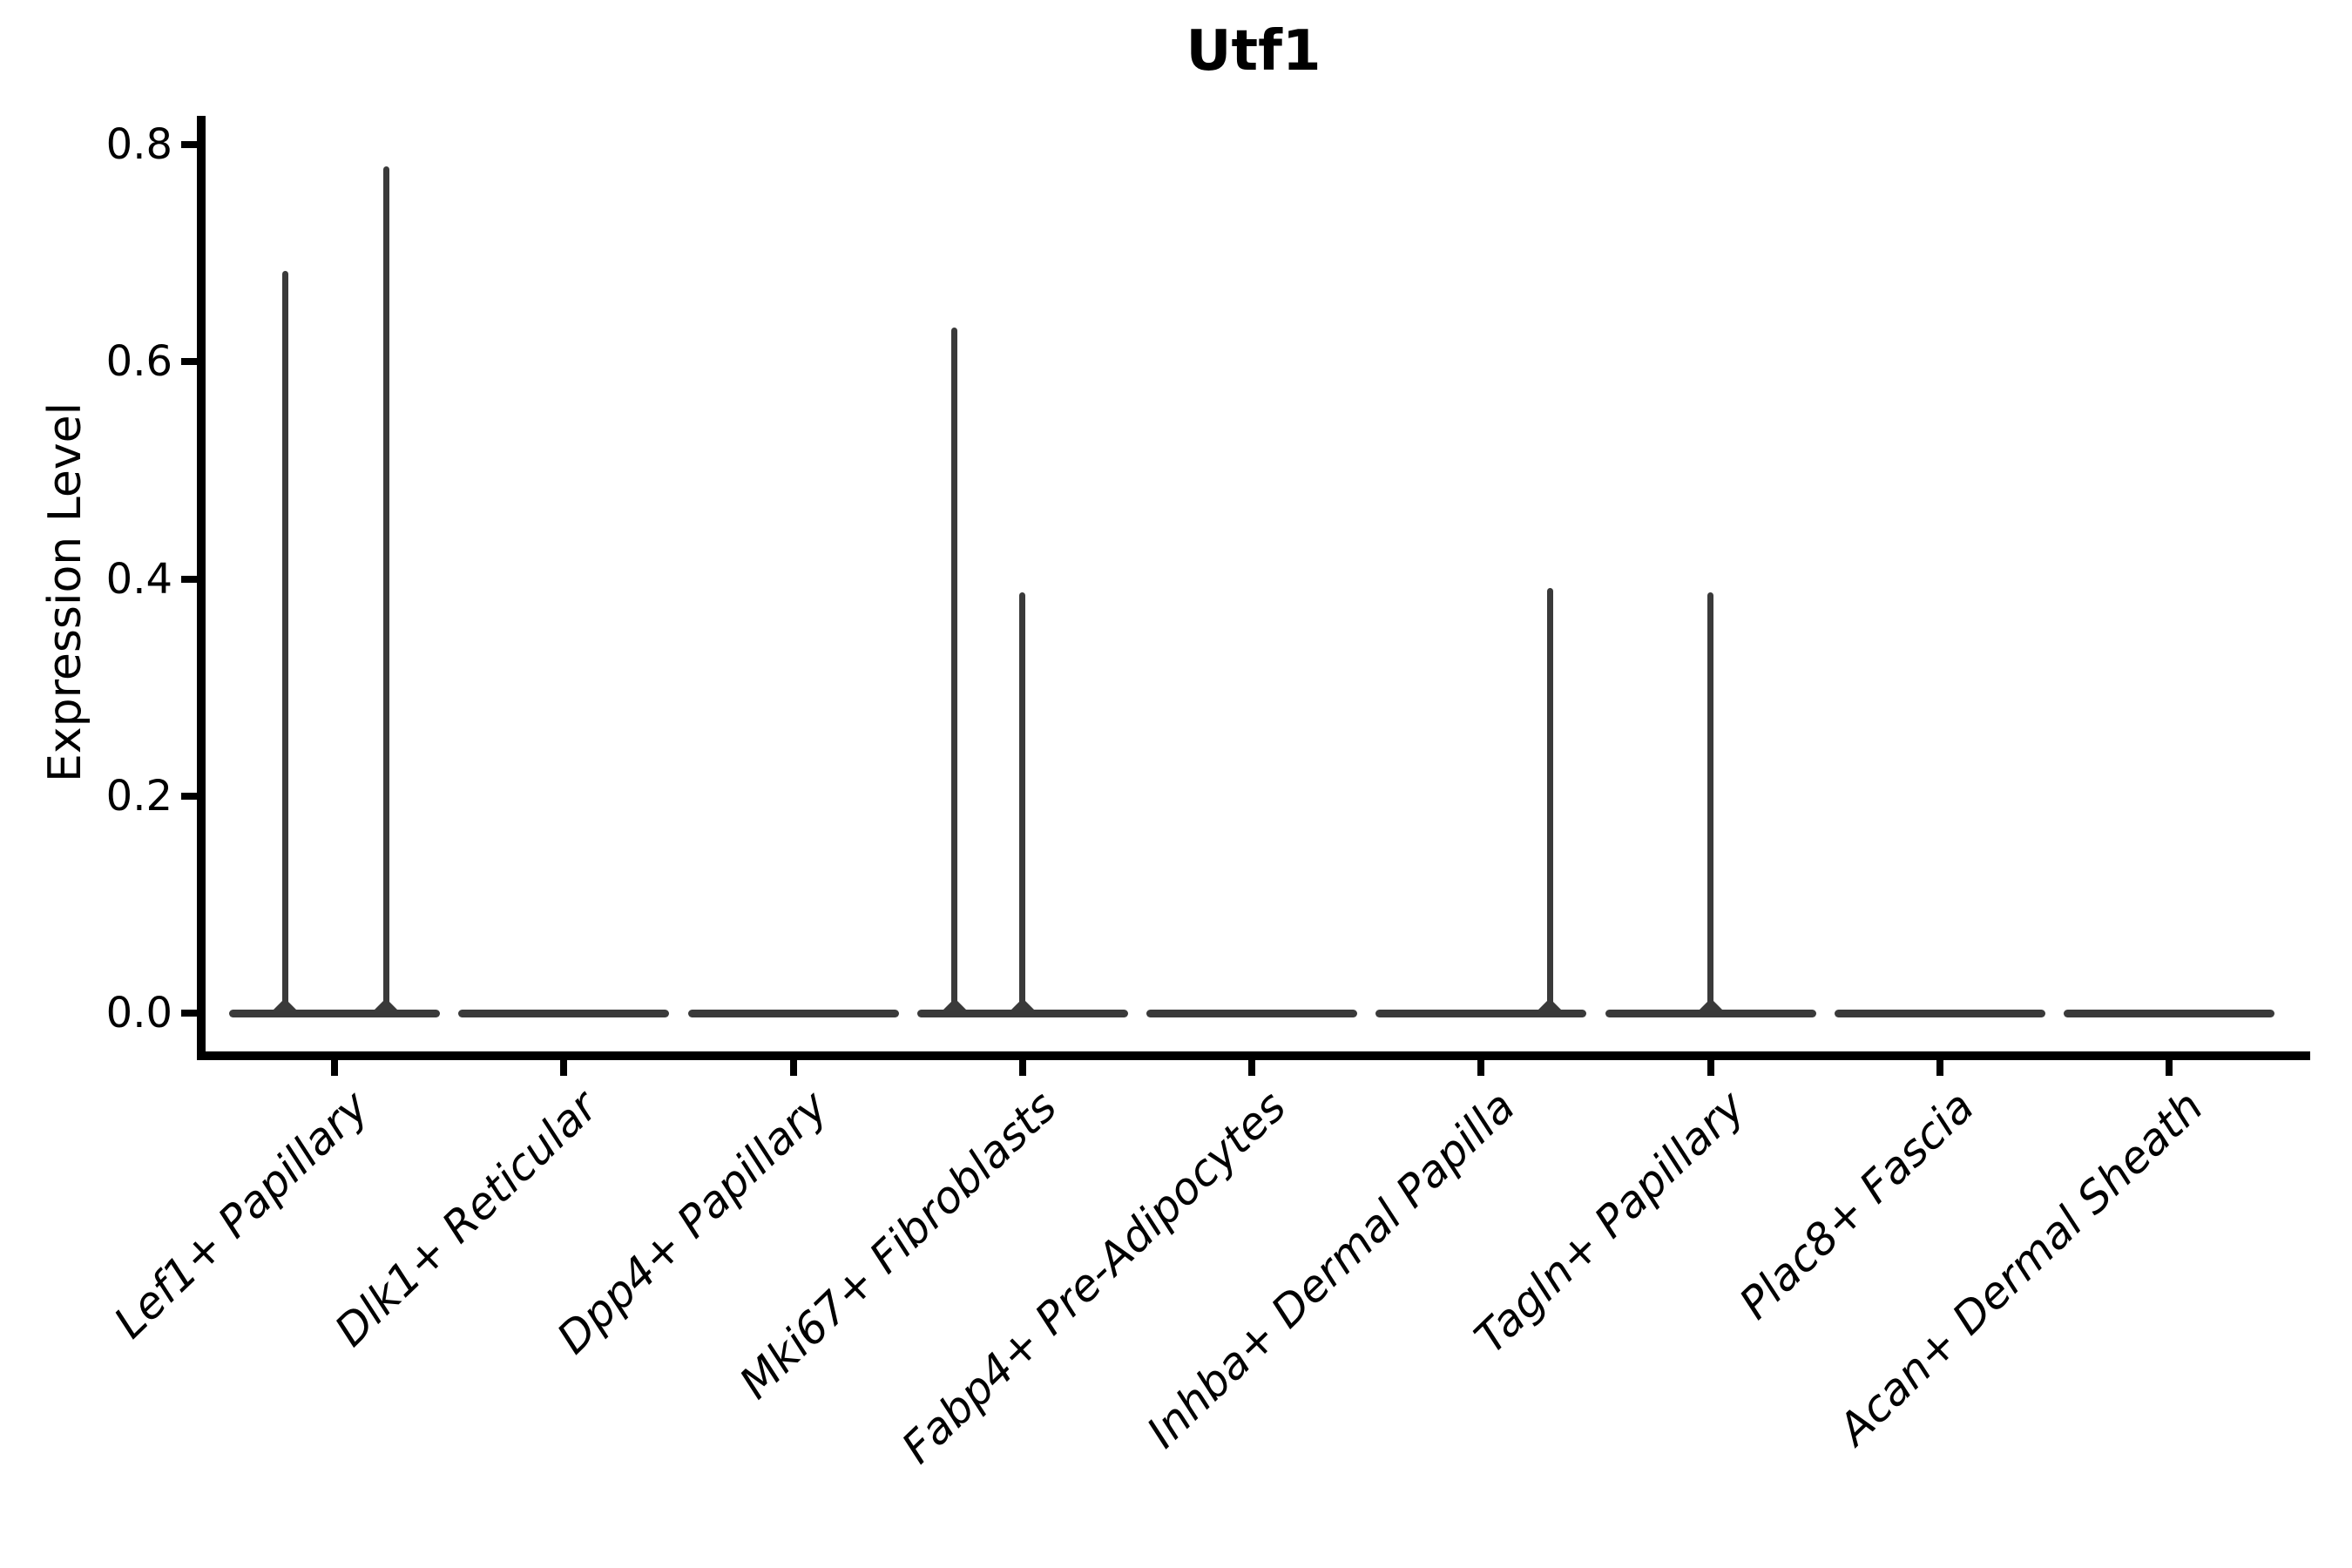  I want to click on x-tick-label: Fabp4+ Pre-Adipocytes, so click(1094, 1277).